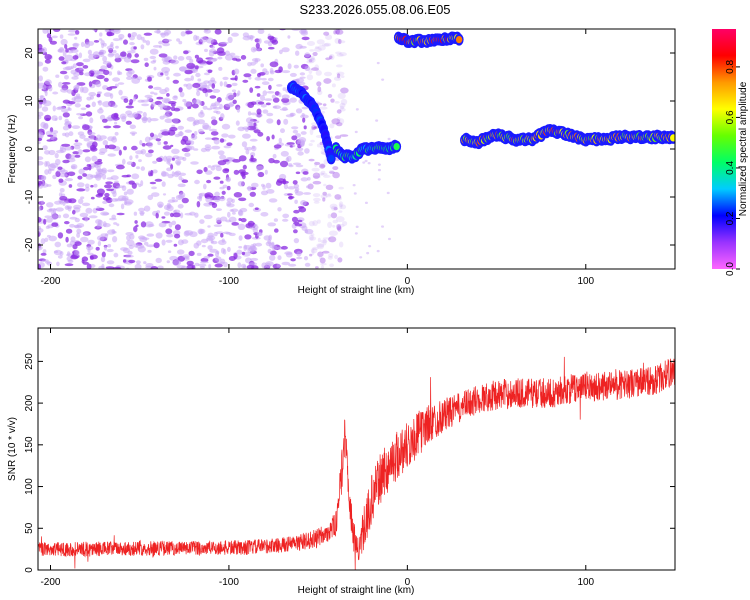  What do you see at coordinates (356, 290) in the screenshot?
I see `spectrogram-x-label: Height of straight line (km)` at bounding box center [356, 290].